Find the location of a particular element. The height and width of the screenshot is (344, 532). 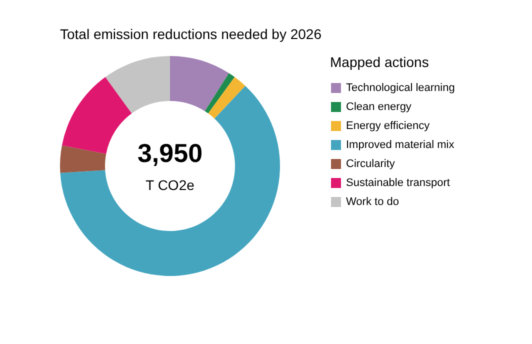

legend-label: Technological learning is located at coordinates (400, 88).